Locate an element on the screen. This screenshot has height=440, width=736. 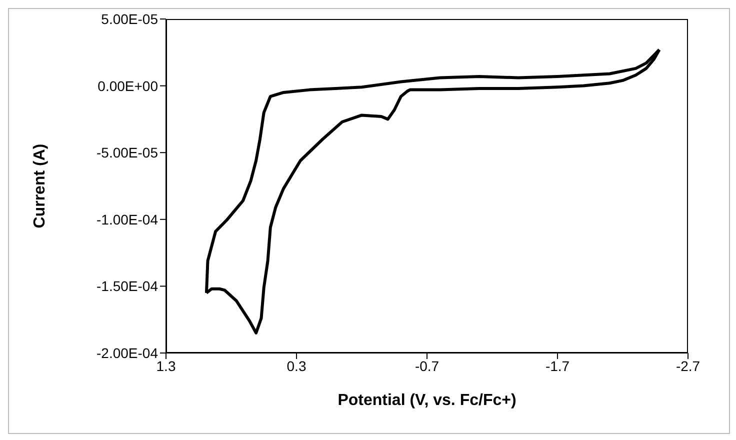
y-tick-label: 0.00E+00 is located at coordinates (128, 86).